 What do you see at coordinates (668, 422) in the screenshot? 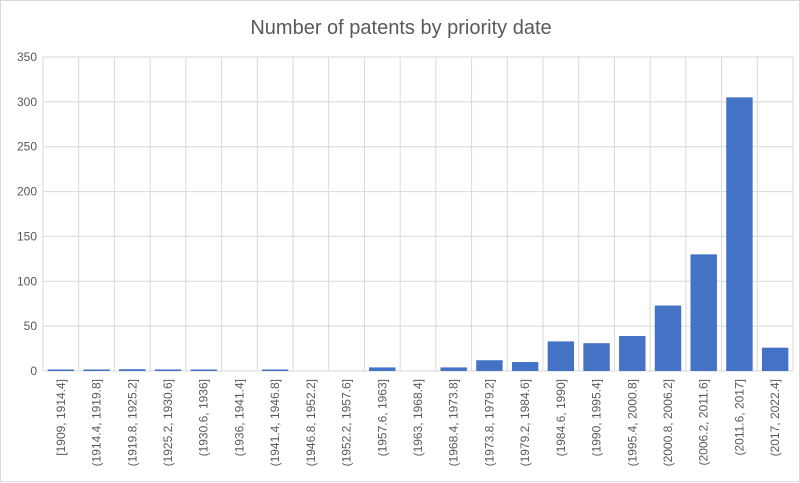
I see `x-tick-label: (2000.8, 2006.2]` at bounding box center [668, 422].